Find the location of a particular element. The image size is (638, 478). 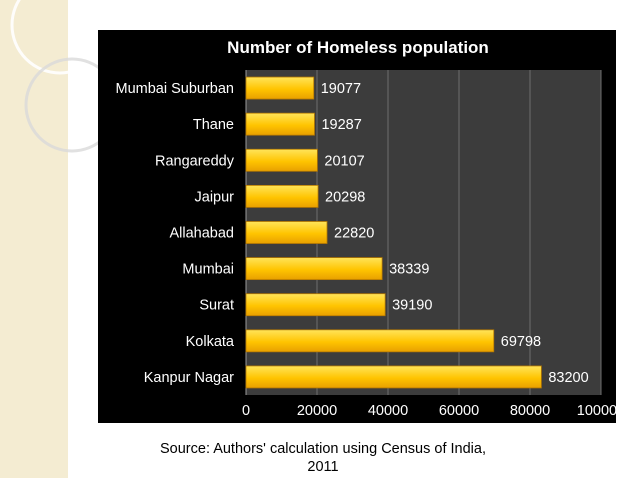

data-label: 69798 is located at coordinates (521, 342).